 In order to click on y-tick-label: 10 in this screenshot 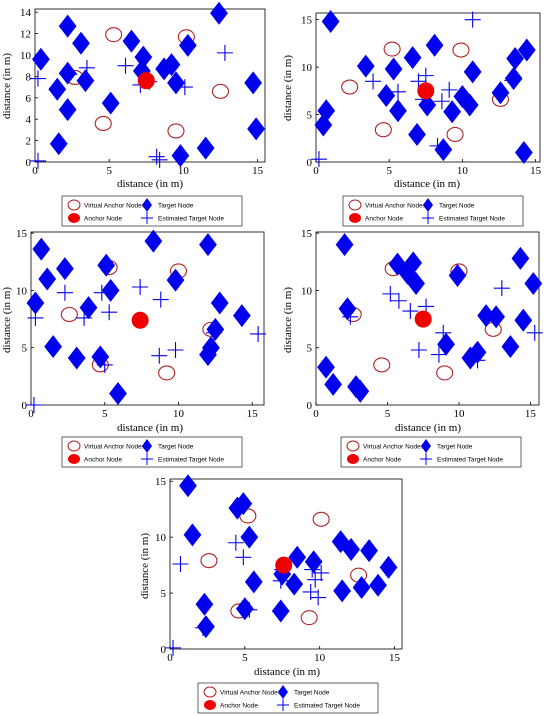, I will do `click(307, 68)`.